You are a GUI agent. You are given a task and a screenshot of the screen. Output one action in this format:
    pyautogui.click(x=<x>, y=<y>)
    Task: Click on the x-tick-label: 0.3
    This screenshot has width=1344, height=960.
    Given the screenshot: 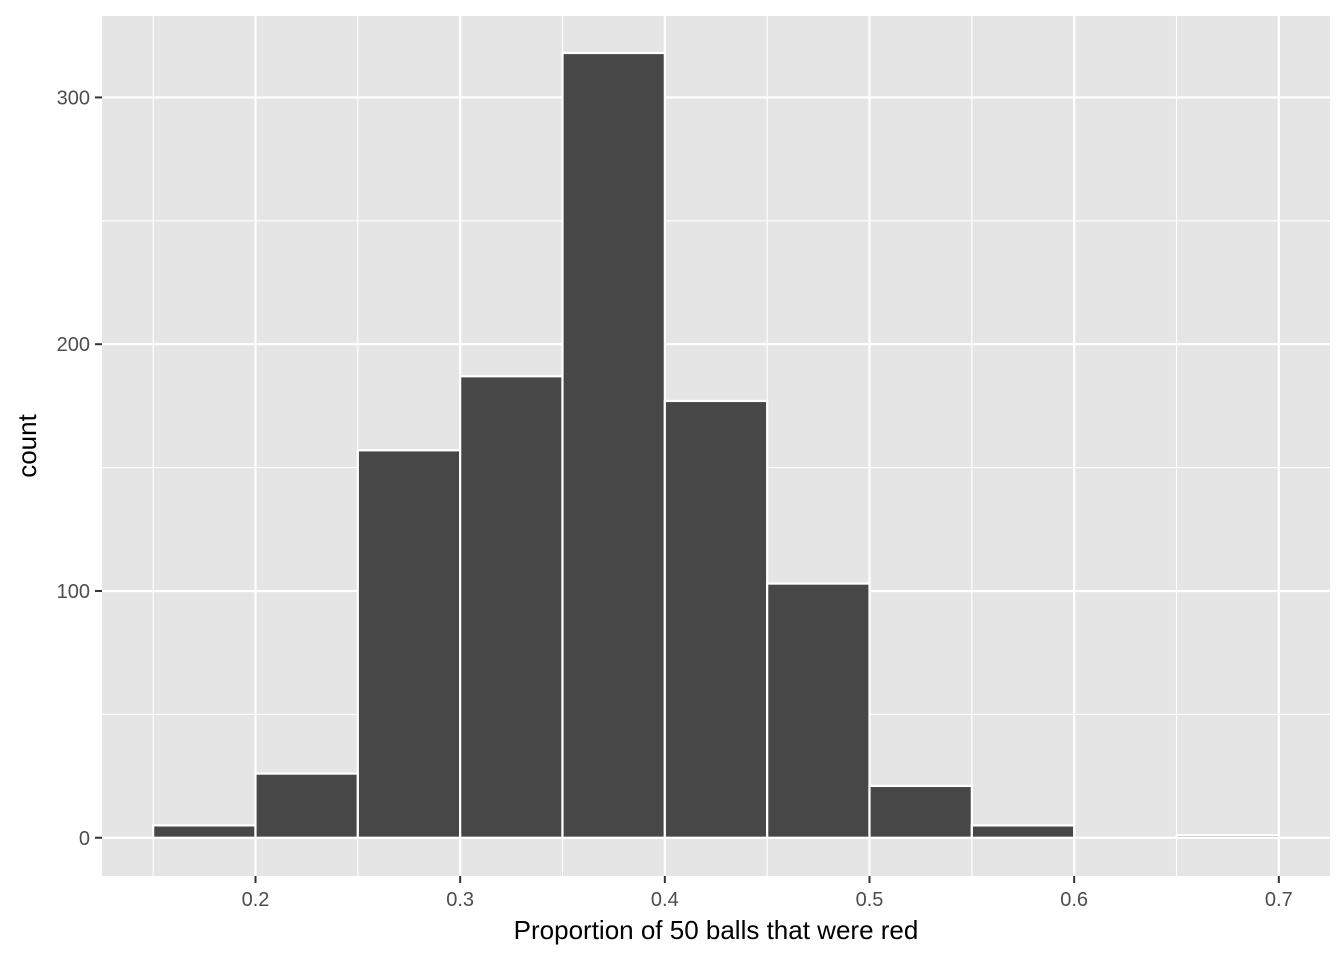 What is the action you would take?
    pyautogui.click(x=460, y=900)
    